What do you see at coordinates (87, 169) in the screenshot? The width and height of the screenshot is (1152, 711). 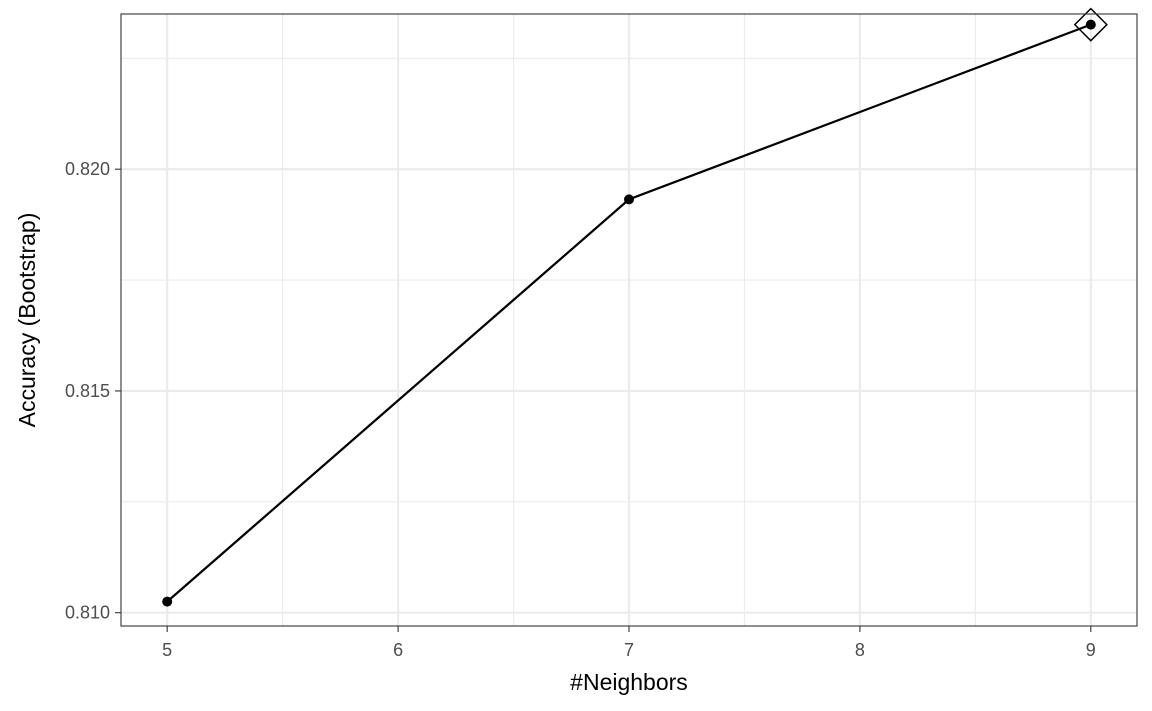 I see `y-tick-label: 0.820` at bounding box center [87, 169].